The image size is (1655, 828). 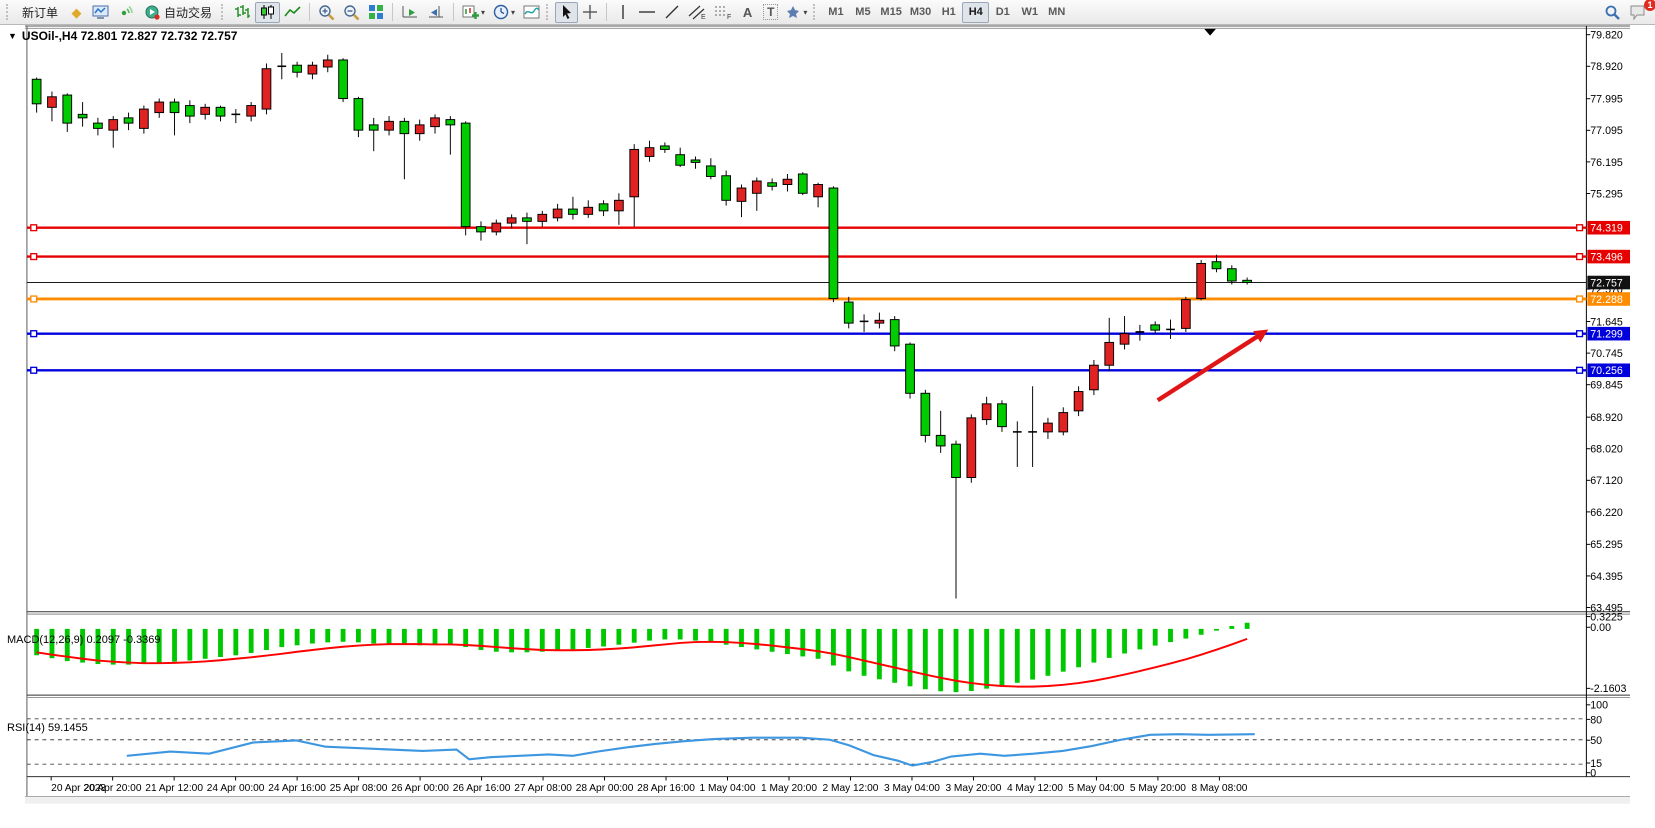 What do you see at coordinates (12, 36) in the screenshot?
I see `symbol-dropdown-icon: ▼` at bounding box center [12, 36].